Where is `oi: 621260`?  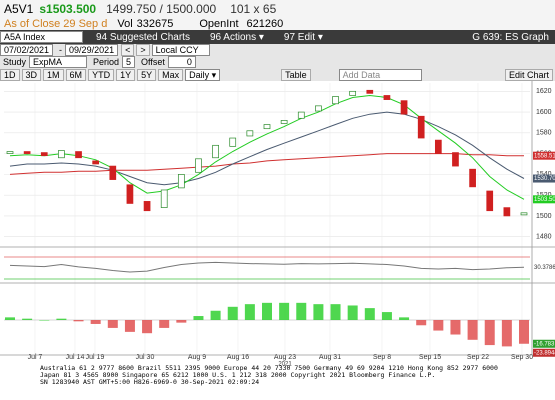 oi: 621260 is located at coordinates (265, 24).